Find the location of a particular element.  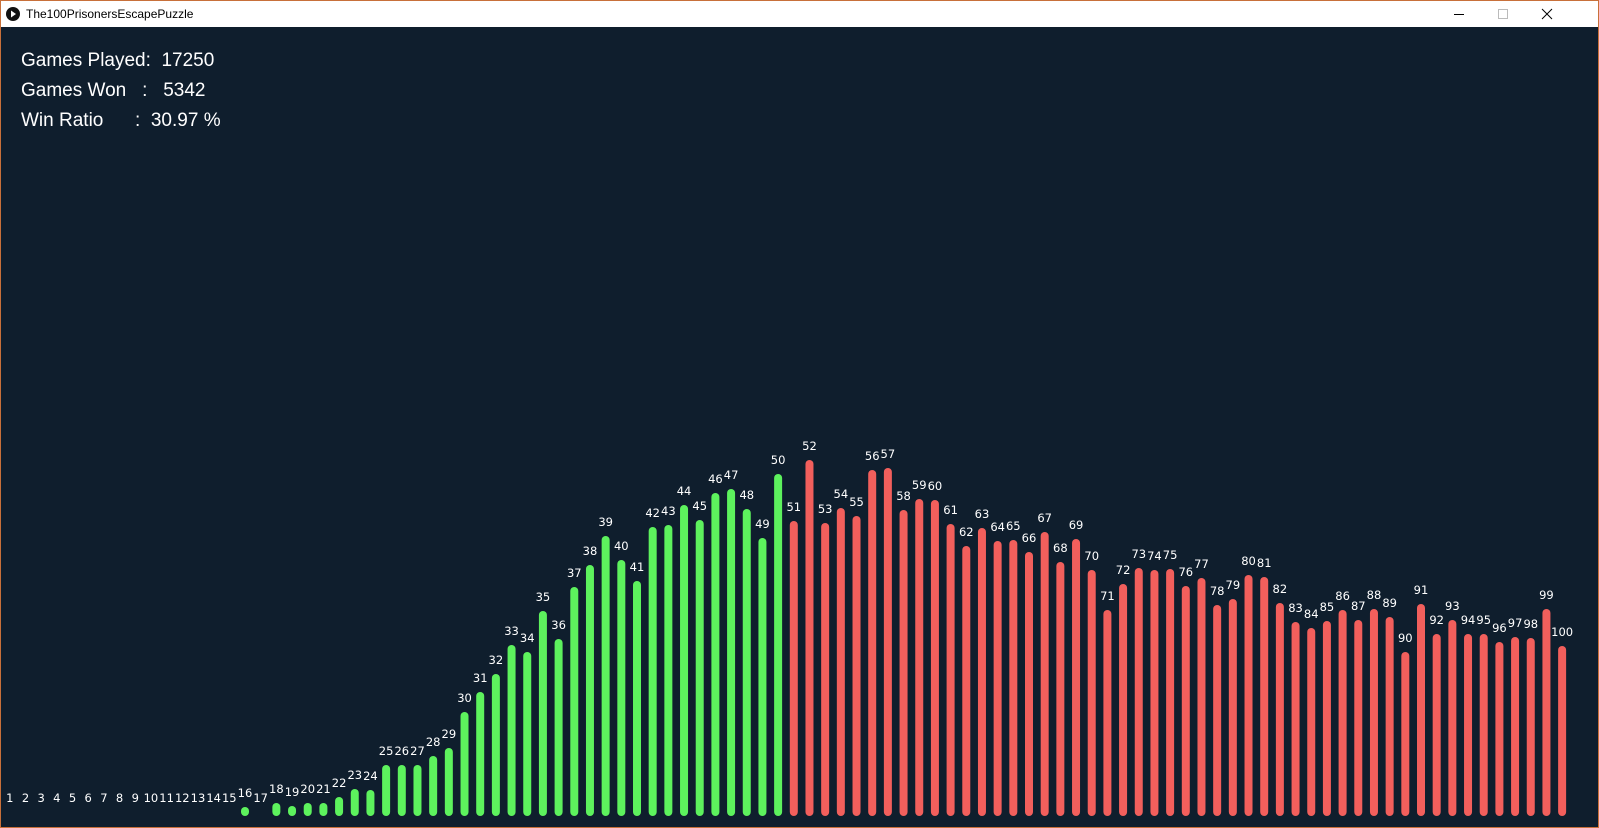

bar-label: 10 is located at coordinates (151, 798).